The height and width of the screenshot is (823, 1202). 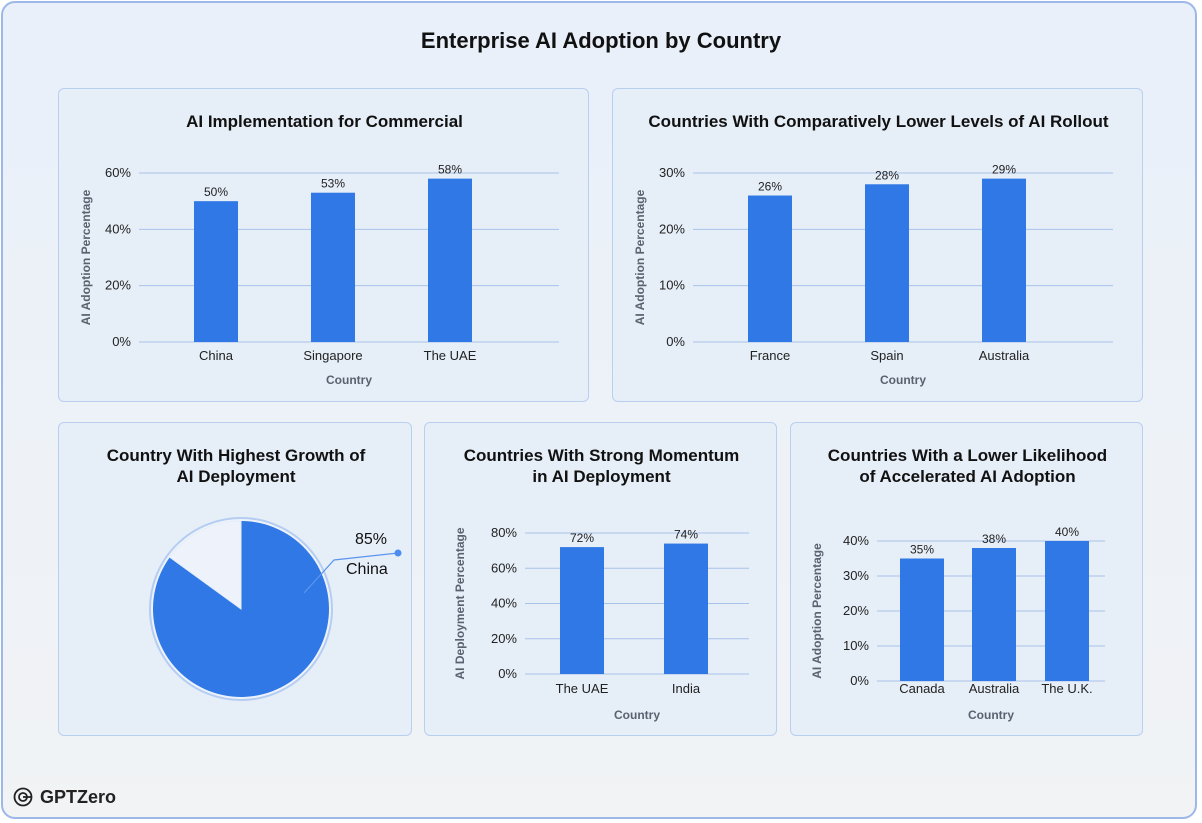 What do you see at coordinates (367, 569) in the screenshot?
I see `pie-category-label: China` at bounding box center [367, 569].